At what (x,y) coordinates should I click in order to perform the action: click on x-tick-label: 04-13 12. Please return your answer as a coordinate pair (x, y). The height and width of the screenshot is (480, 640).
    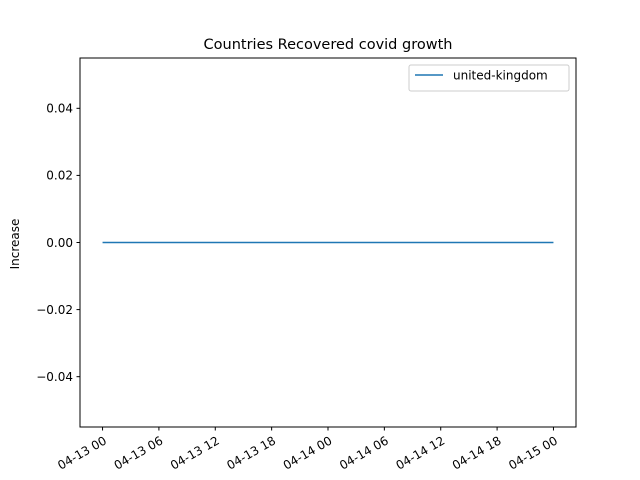
    Looking at the image, I should click on (195, 452).